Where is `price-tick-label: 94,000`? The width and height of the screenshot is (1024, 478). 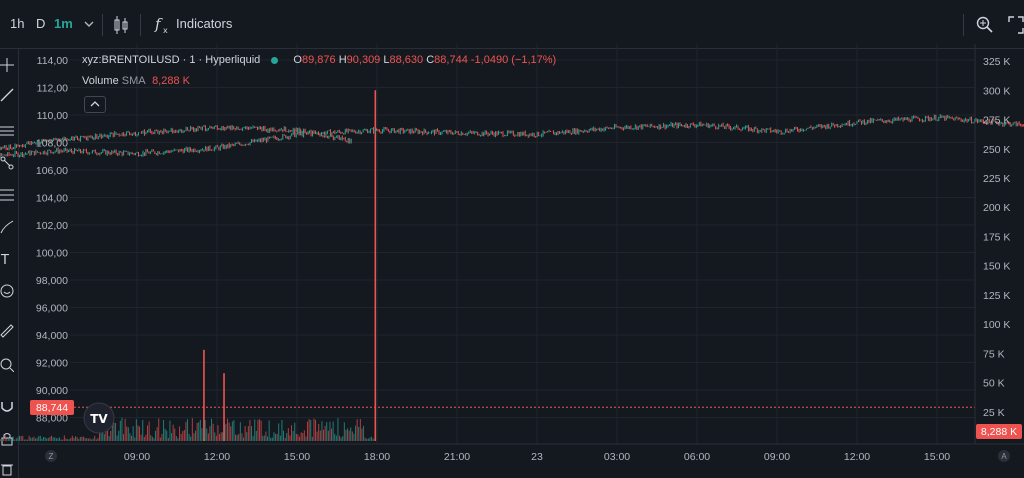
price-tick-label: 94,000 is located at coordinates (52, 336).